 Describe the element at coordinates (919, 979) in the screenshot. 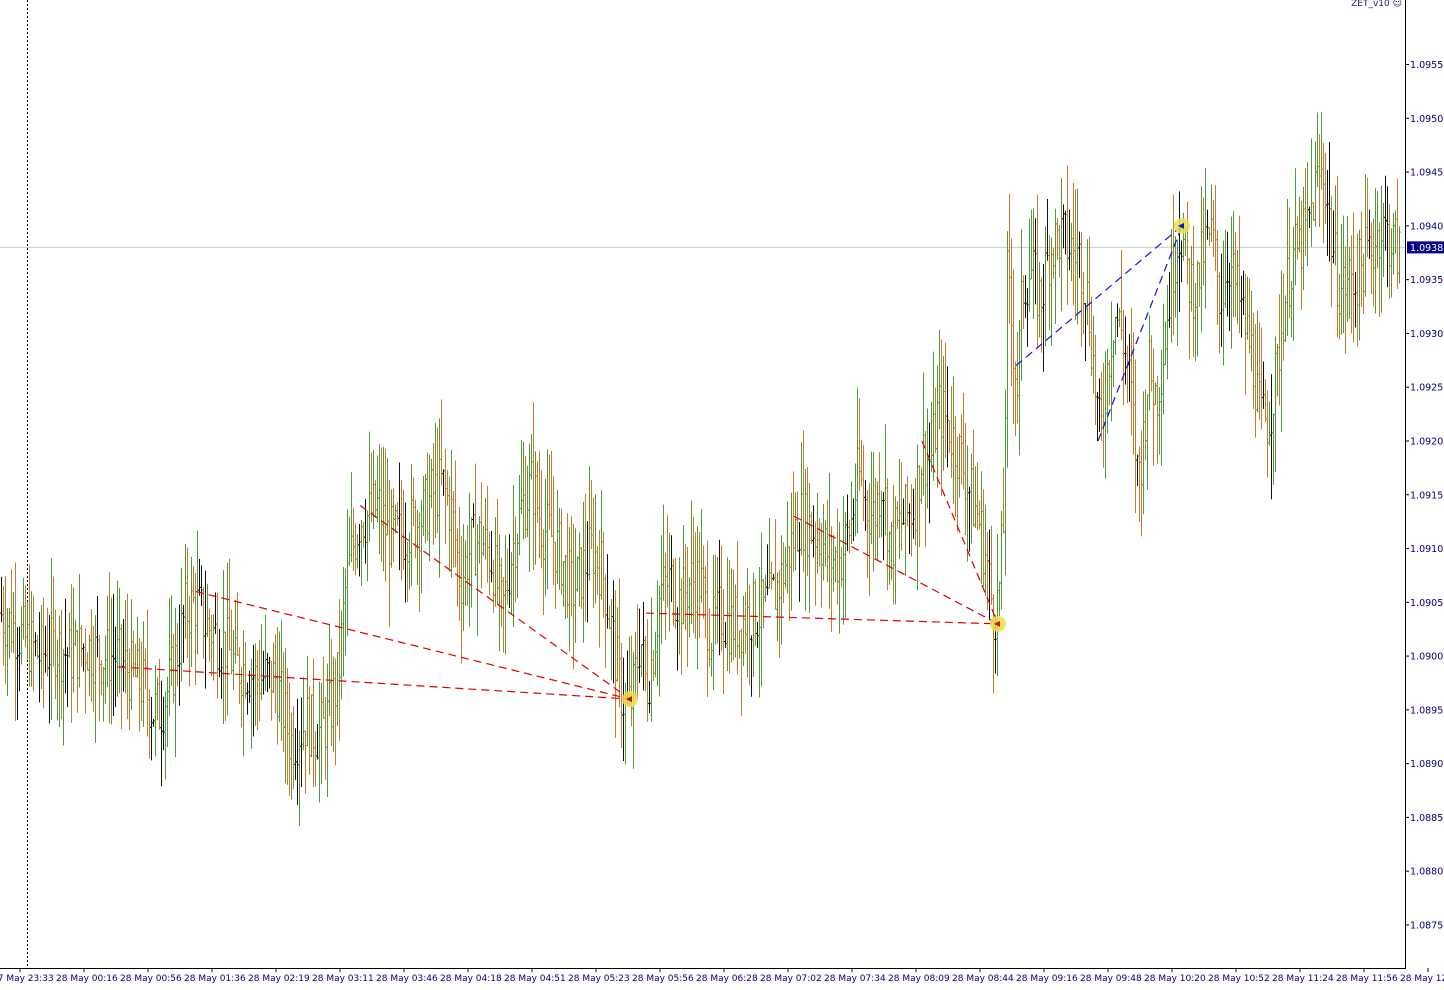

I see `x-tick-label: 28 May 08:09` at that location.